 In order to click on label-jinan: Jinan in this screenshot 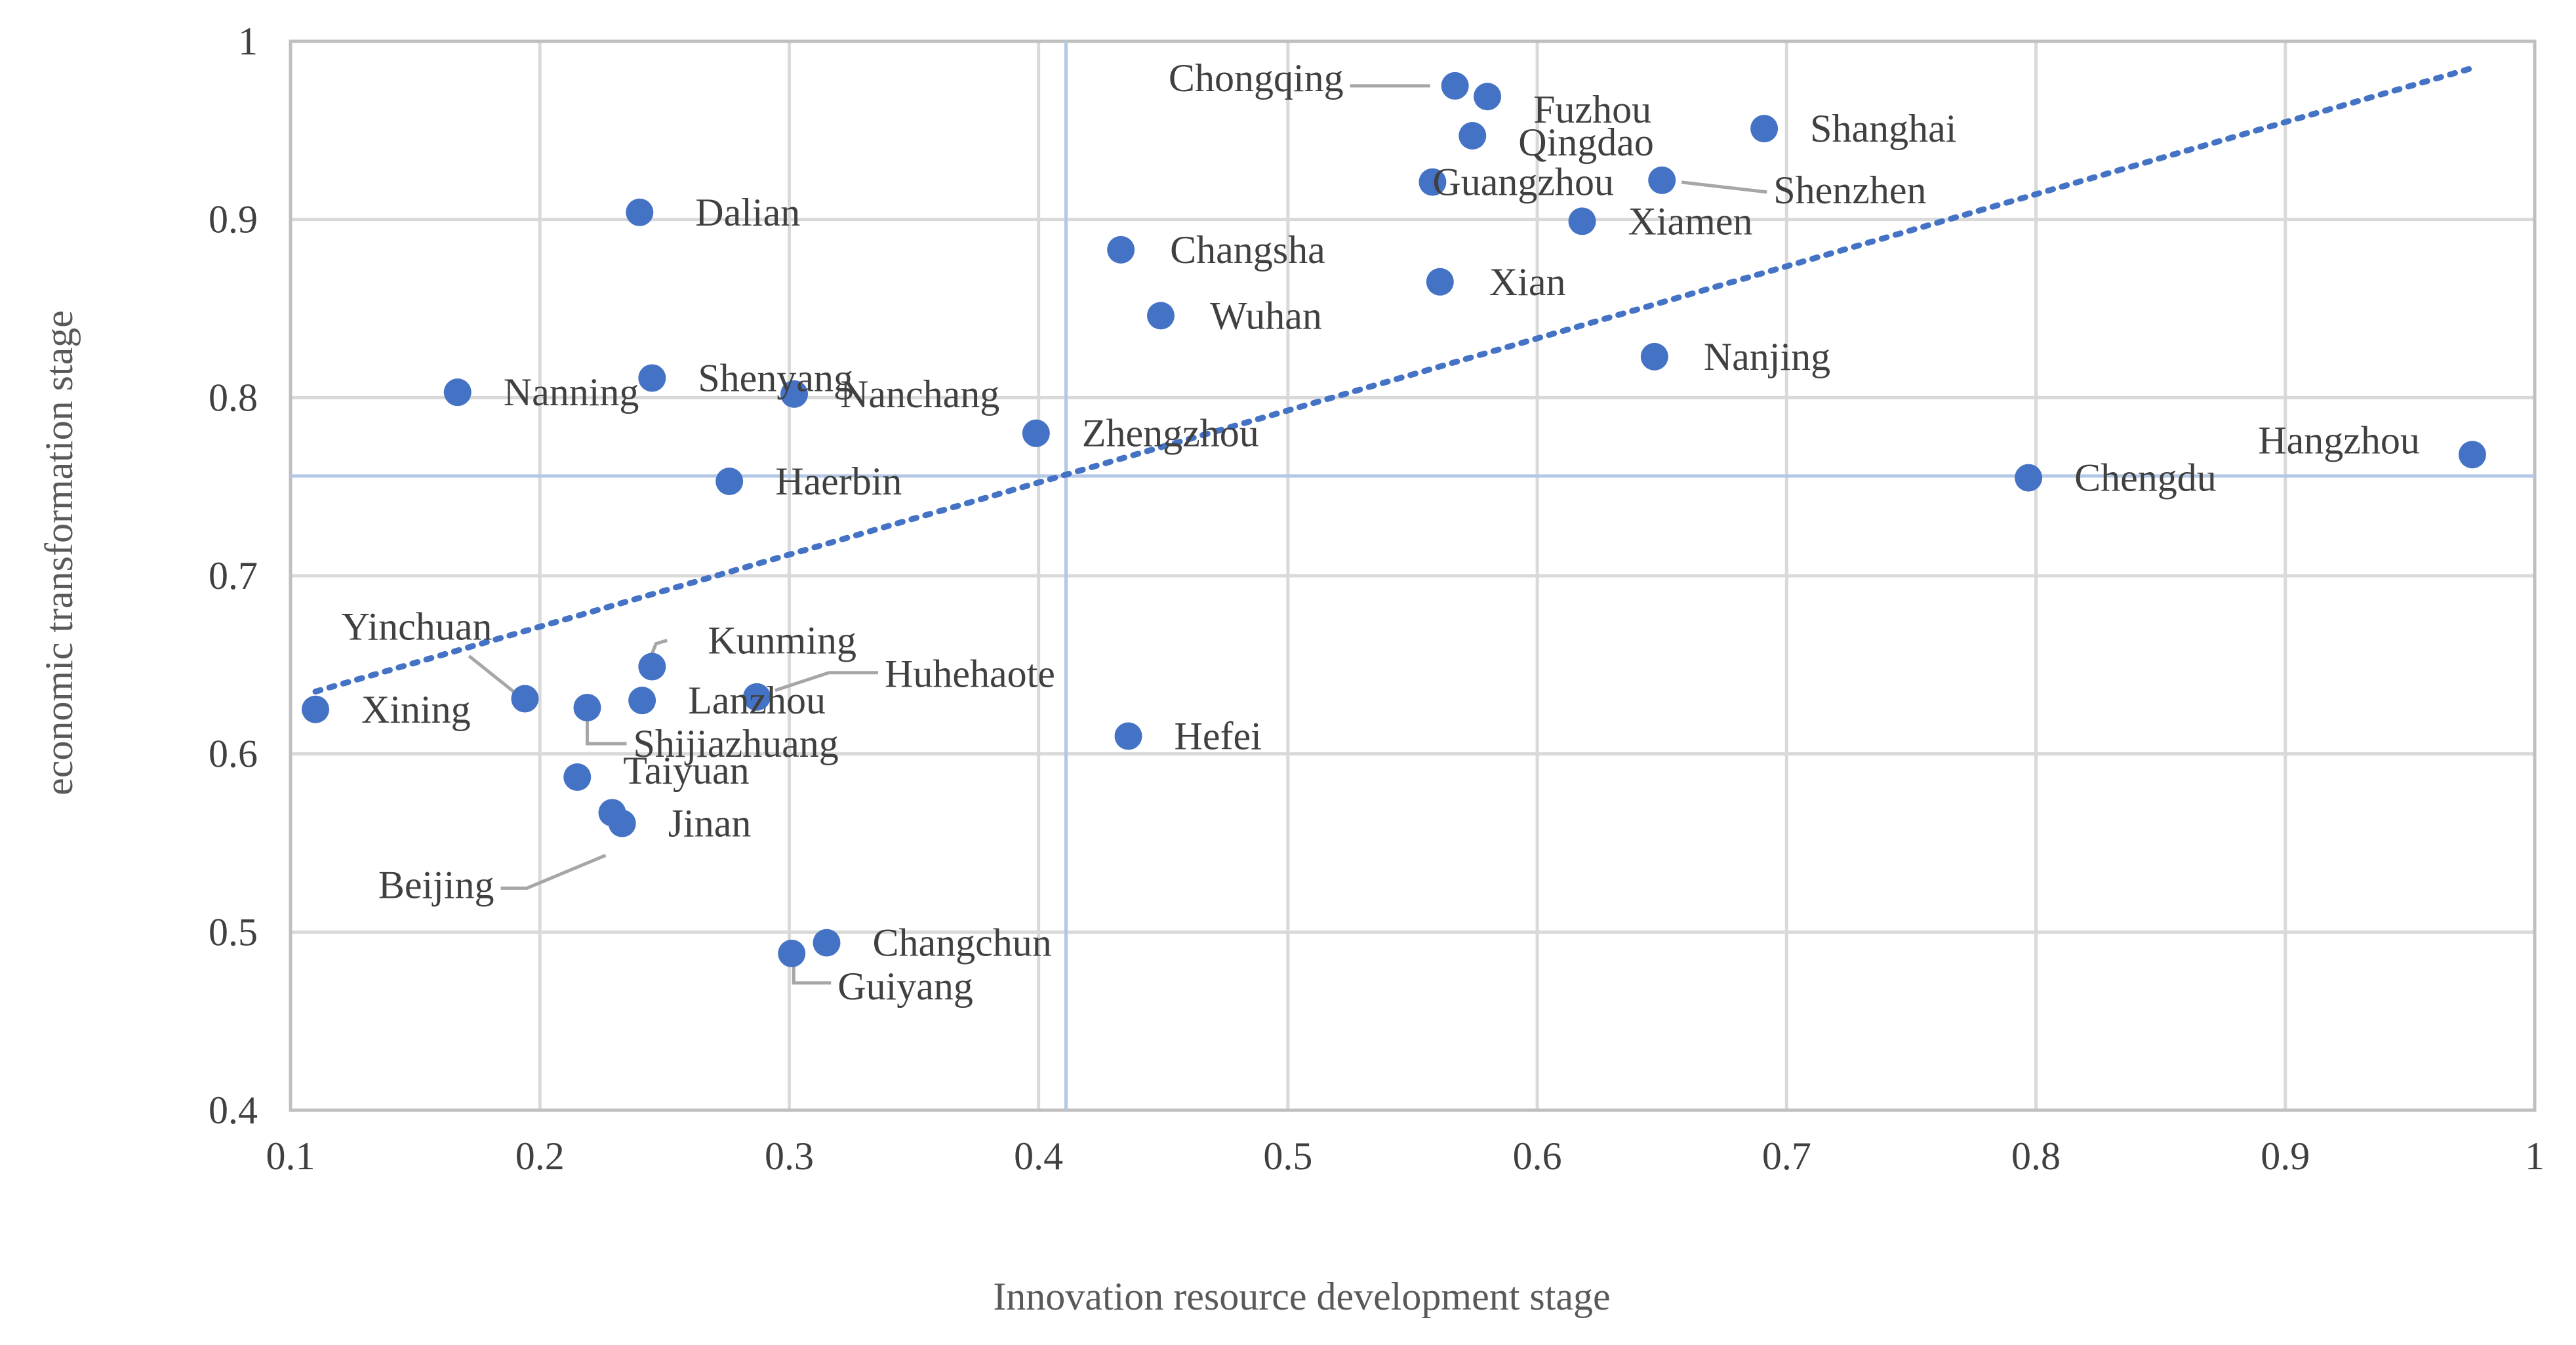, I will do `click(710, 823)`.